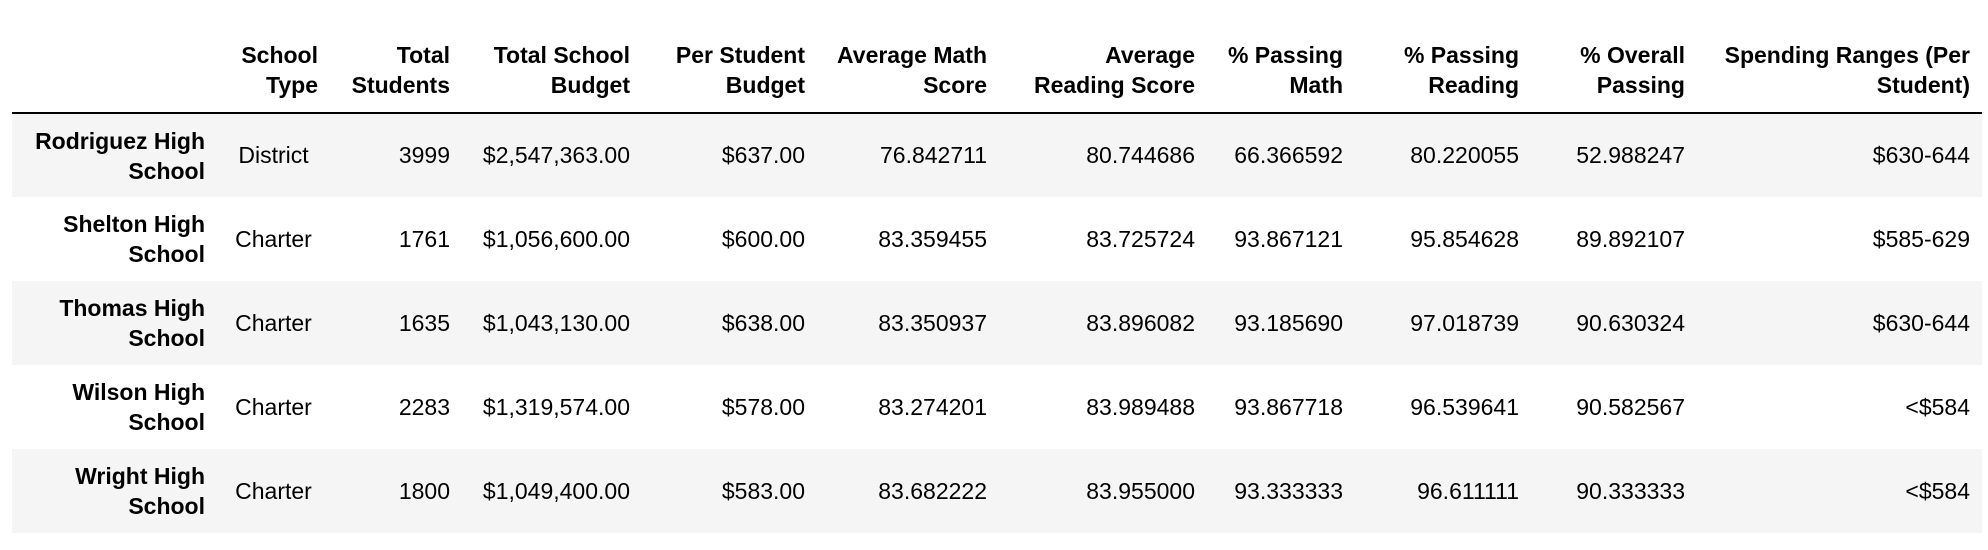  Describe the element at coordinates (1921, 238) in the screenshot. I see `cell-spending-range: $585-629` at that location.